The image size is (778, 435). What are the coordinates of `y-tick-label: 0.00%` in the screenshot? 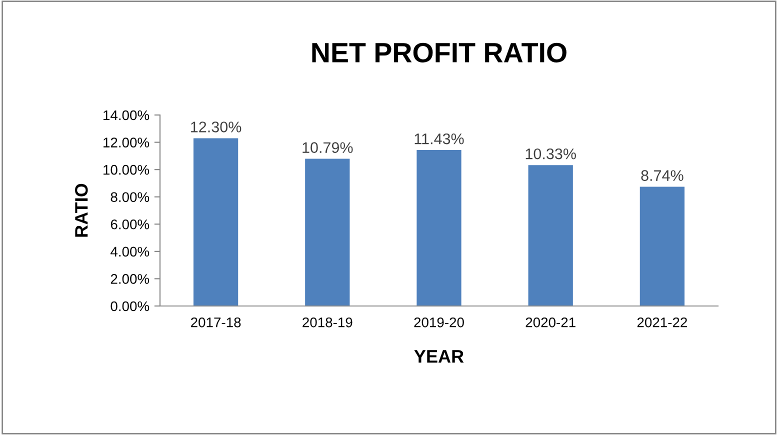 It's located at (130, 306).